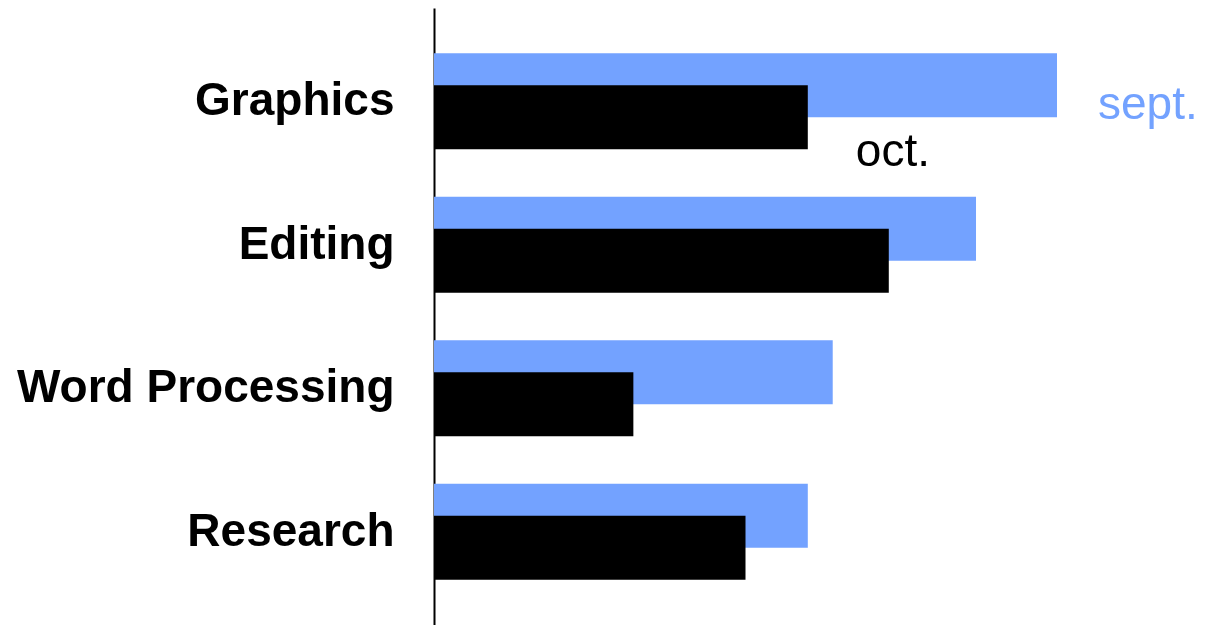 Image resolution: width=1217 pixels, height=625 pixels. Describe the element at coordinates (295, 99) in the screenshot. I see `y-tick-label: Graphics` at that location.